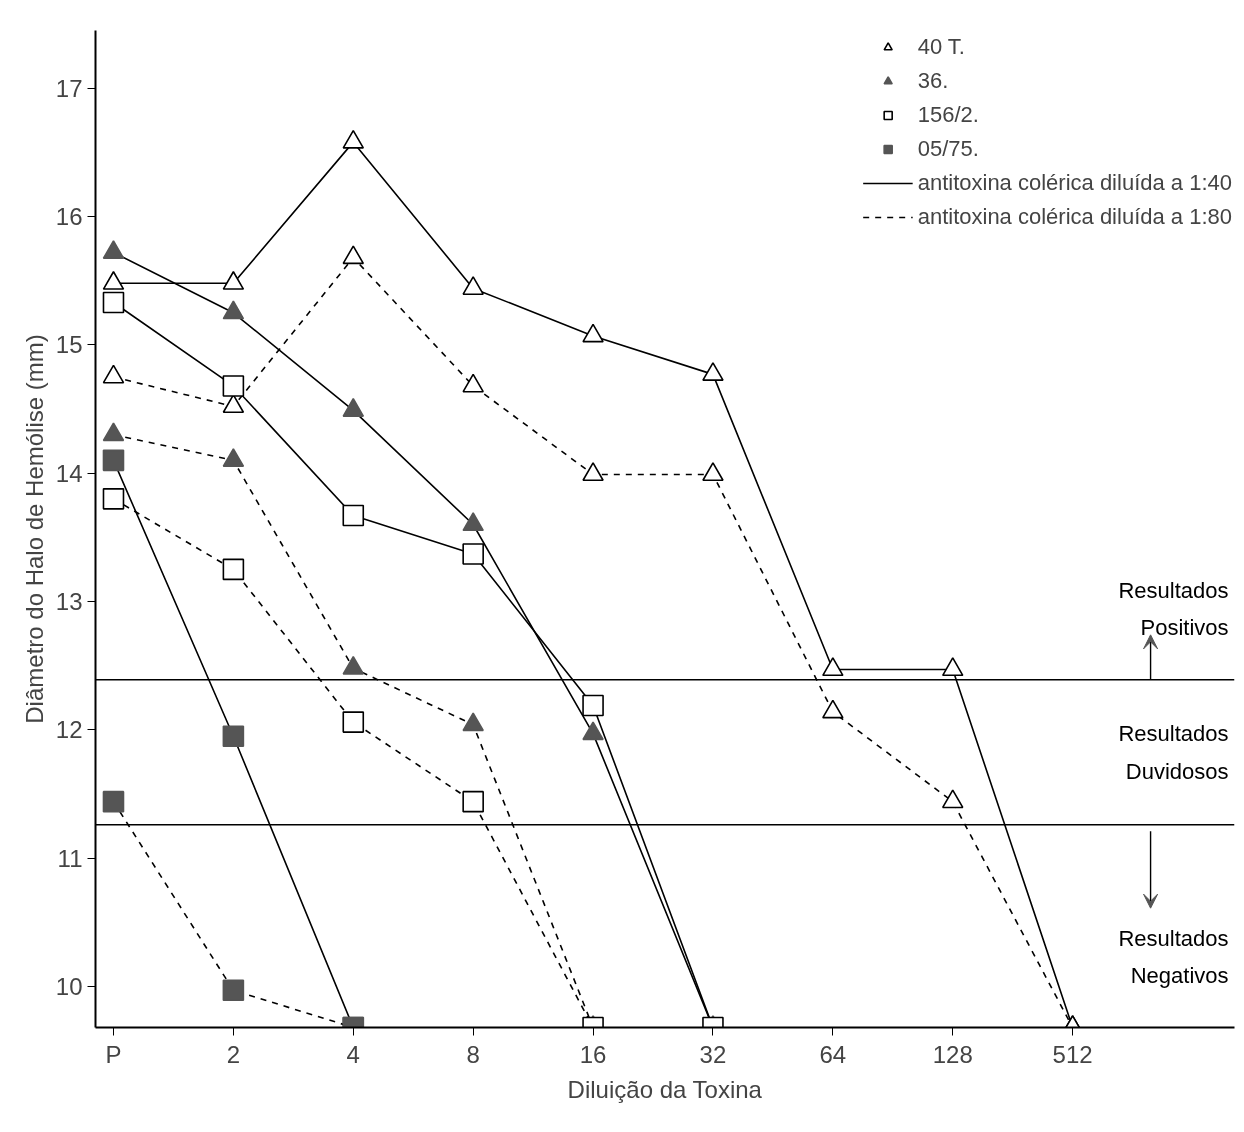 The width and height of the screenshot is (1244, 1132). Describe the element at coordinates (948, 115) in the screenshot. I see `legend-label: 156/2.` at that location.